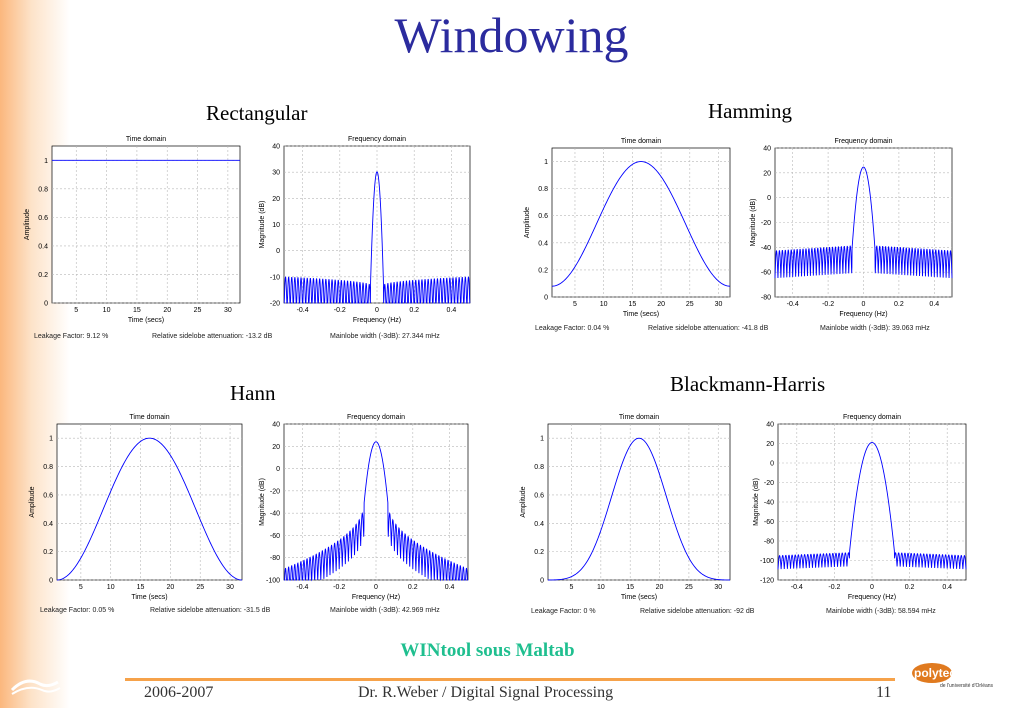 This screenshot has width=1023, height=708. Describe the element at coordinates (111, 587) in the screenshot. I see `time-2-xtick-label: 10` at that location.